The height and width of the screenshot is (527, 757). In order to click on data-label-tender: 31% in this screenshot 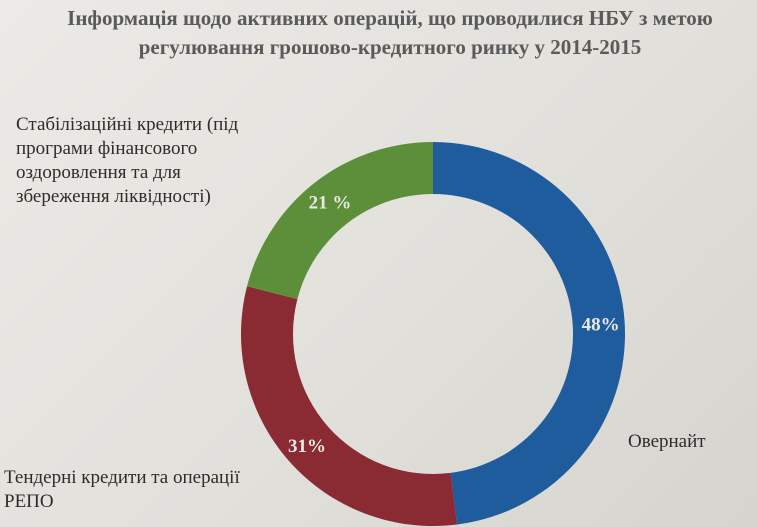, I will do `click(307, 446)`.